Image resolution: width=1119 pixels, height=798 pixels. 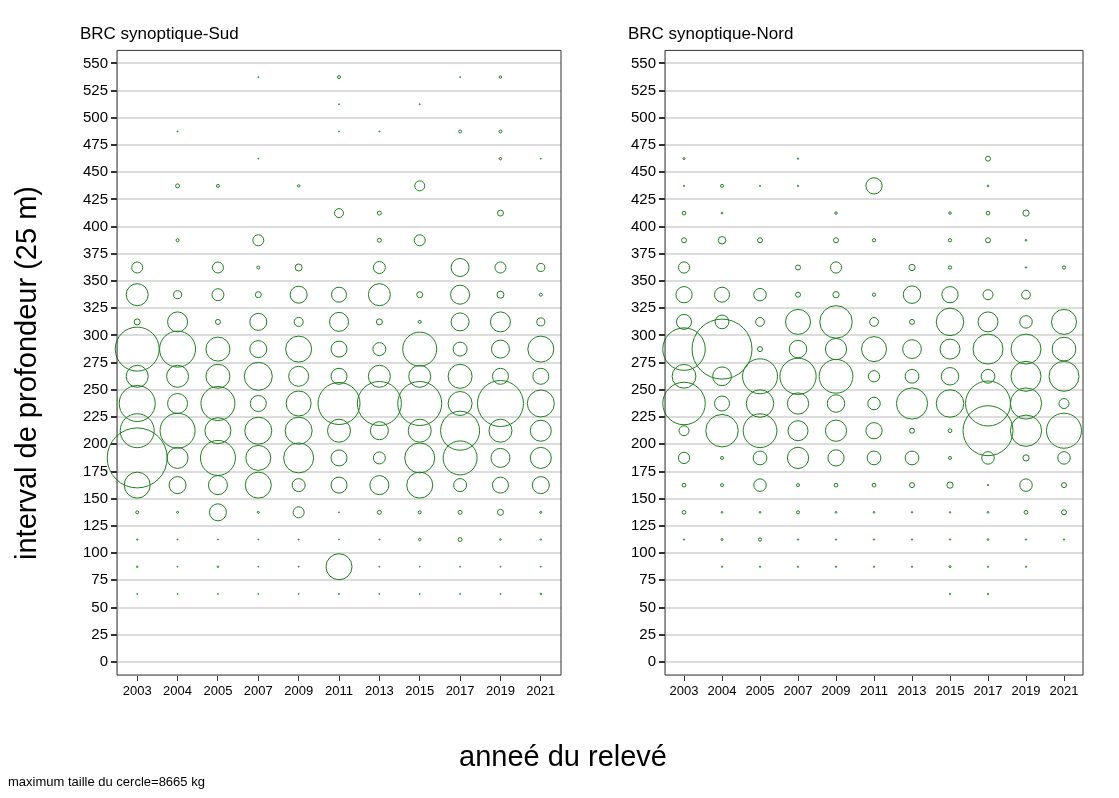 What do you see at coordinates (563, 756) in the screenshot?
I see `x-axis-title: anneé du relevé` at bounding box center [563, 756].